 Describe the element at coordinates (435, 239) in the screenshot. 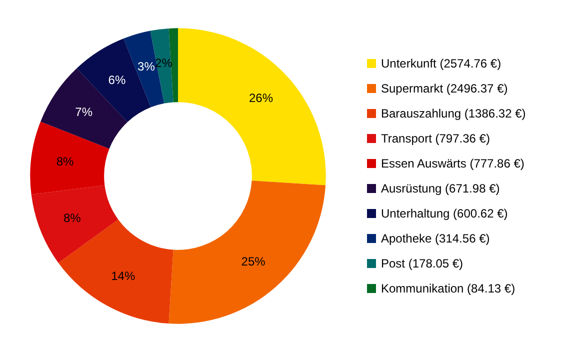

I see `legend-label: Apotheke (314.56 €)` at that location.